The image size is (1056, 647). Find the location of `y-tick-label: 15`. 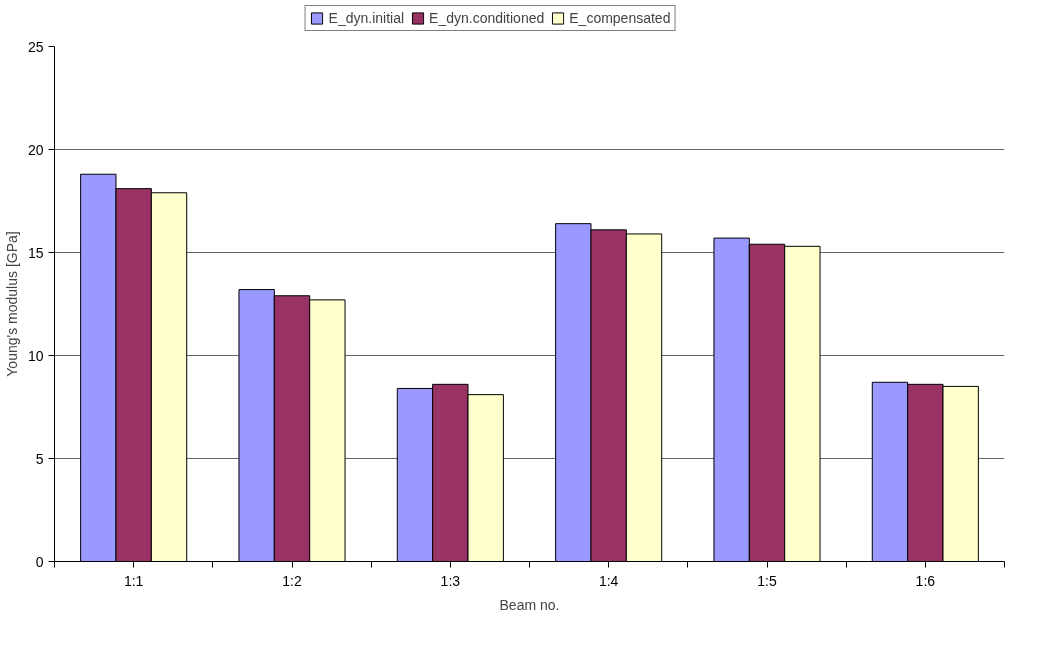

y-tick-label: 15 is located at coordinates (35, 252).